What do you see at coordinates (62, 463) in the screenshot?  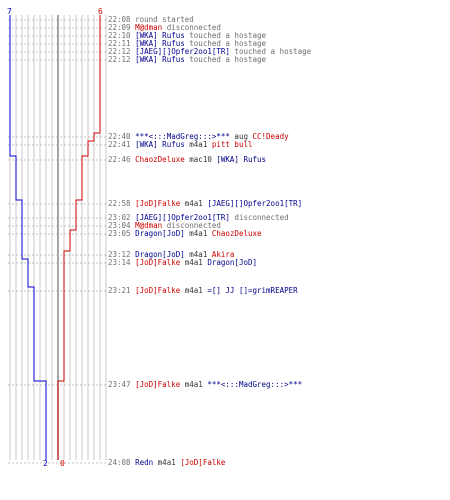 I see `red-end-count: 0` at bounding box center [62, 463].